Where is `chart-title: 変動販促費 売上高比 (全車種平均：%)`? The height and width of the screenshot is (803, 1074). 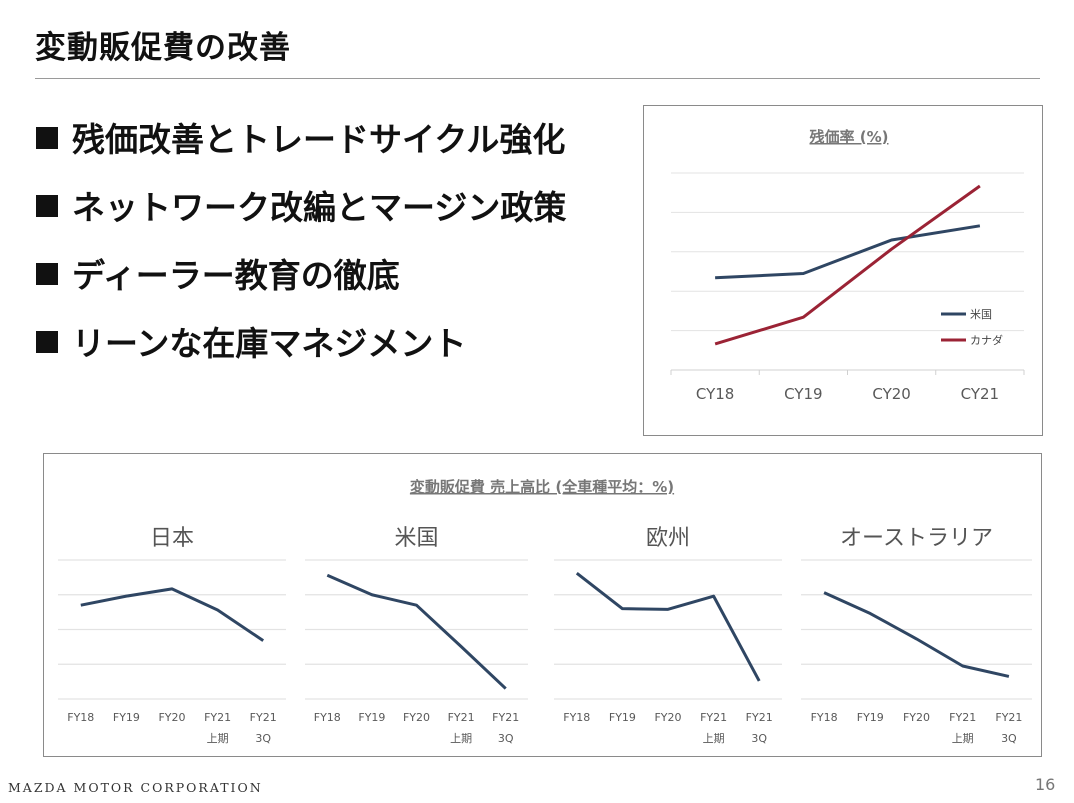 chart-title: 変動販促費 売上高比 (全車種平均：%) is located at coordinates (542, 487).